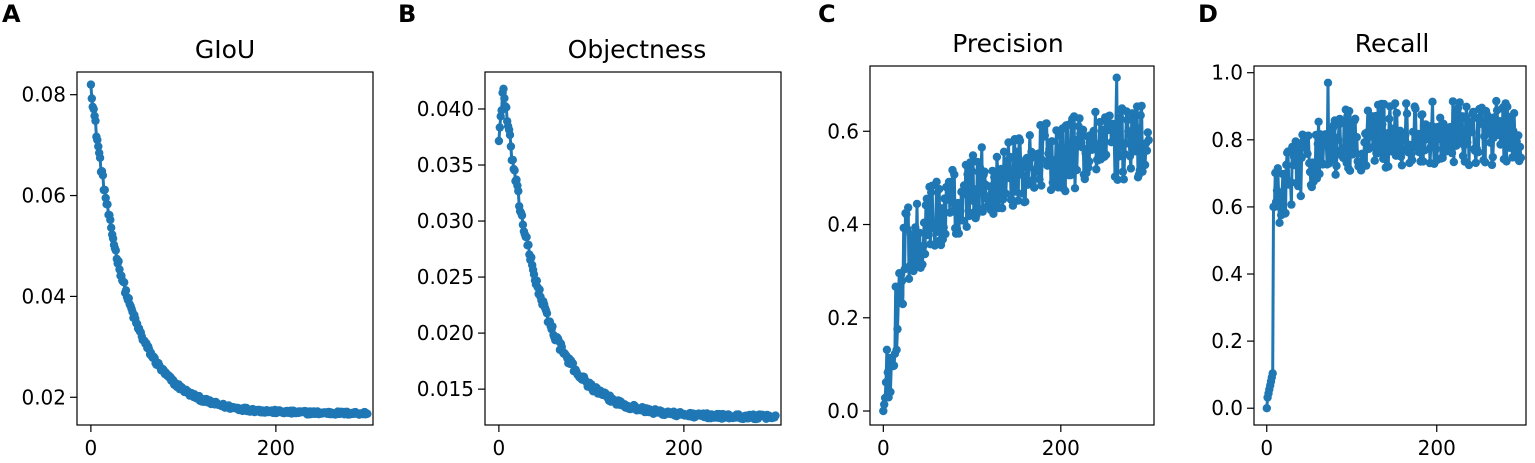 Image resolution: width=1535 pixels, height=463 pixels. What do you see at coordinates (445, 221) in the screenshot?
I see `y-tick-label: 0.030` at bounding box center [445, 221].